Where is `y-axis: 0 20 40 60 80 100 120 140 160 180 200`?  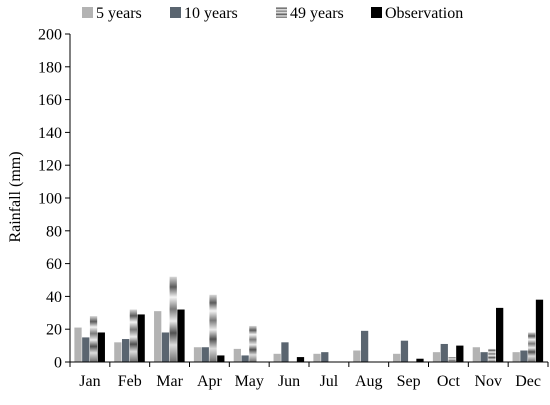
y-axis: 0 20 40 60 80 100 120 140 160 180 200 is located at coordinates (54, 199).